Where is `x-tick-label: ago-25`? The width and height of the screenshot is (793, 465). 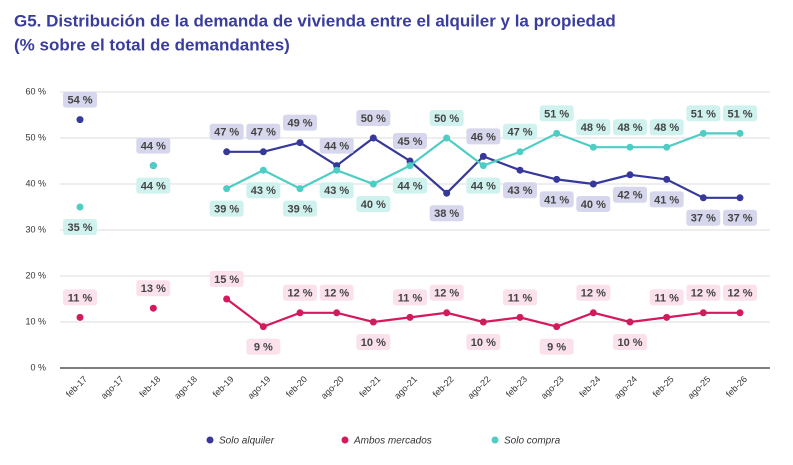
x-tick-label: ago-25 is located at coordinates (699, 387).